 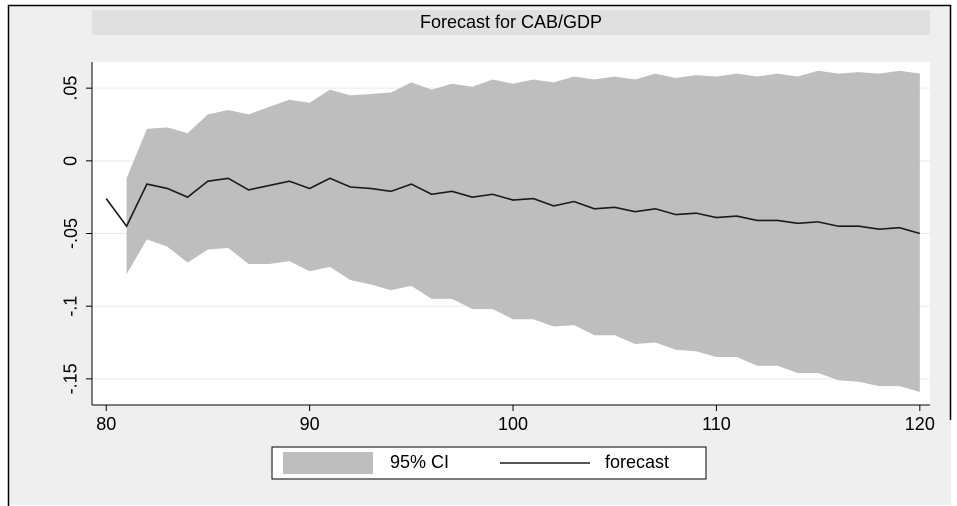 What do you see at coordinates (71, 161) in the screenshot?
I see `y-tick-label: 0` at bounding box center [71, 161].